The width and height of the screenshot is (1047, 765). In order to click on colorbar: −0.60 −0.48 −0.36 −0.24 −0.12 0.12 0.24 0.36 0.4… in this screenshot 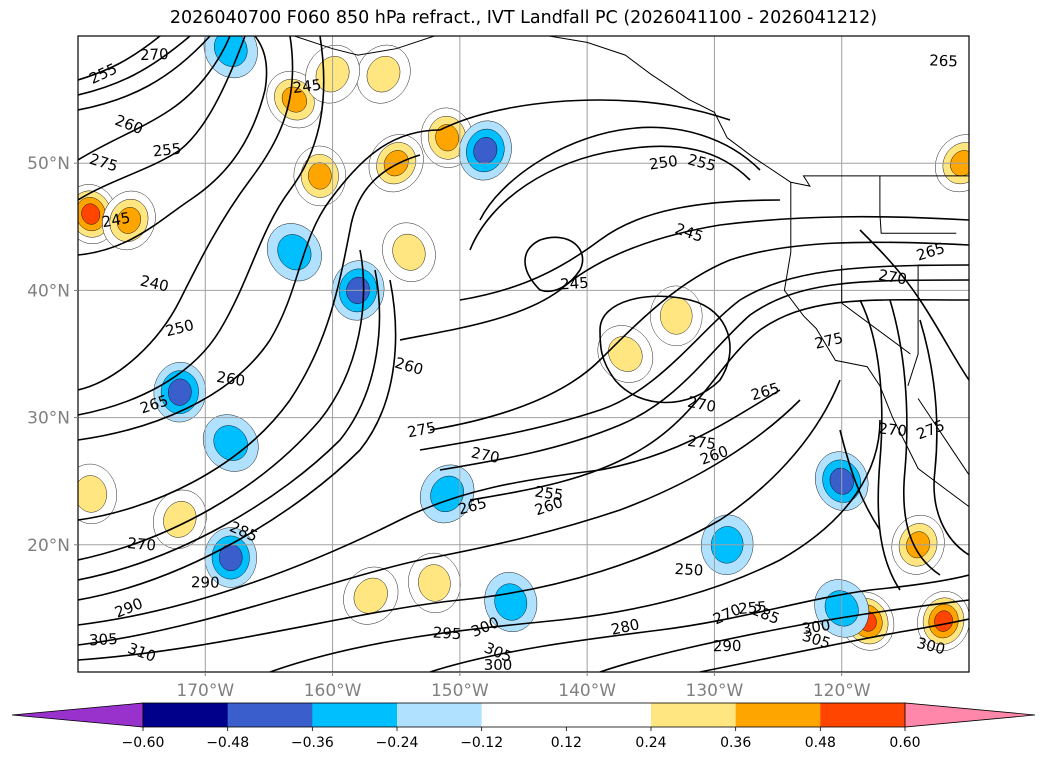, I will do `click(523, 726)`.